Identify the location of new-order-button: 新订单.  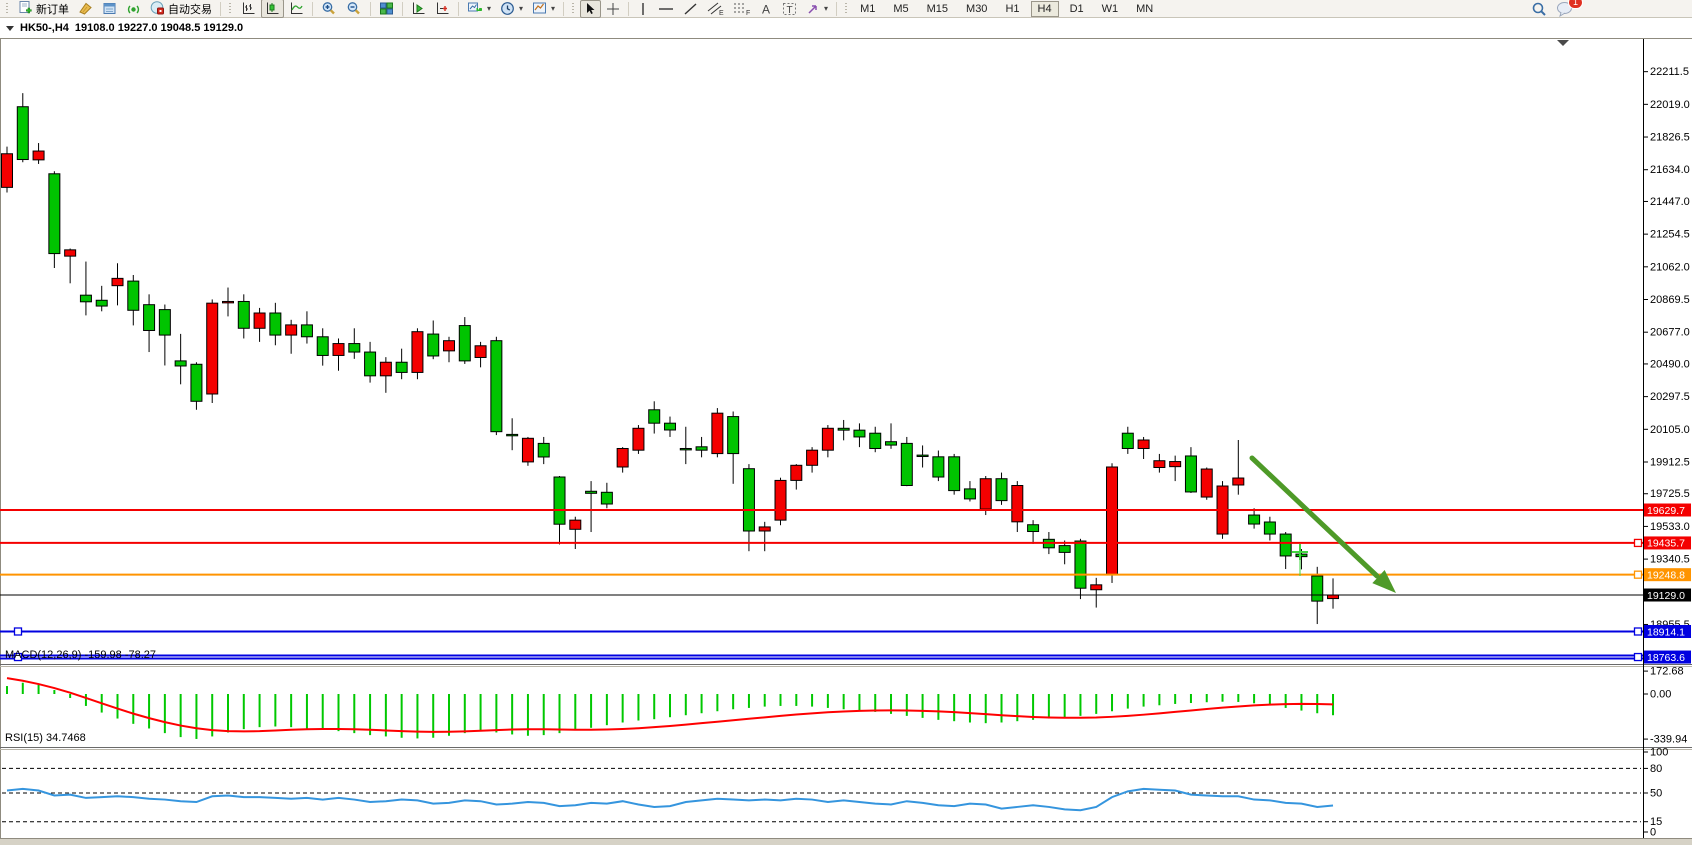
(43, 10).